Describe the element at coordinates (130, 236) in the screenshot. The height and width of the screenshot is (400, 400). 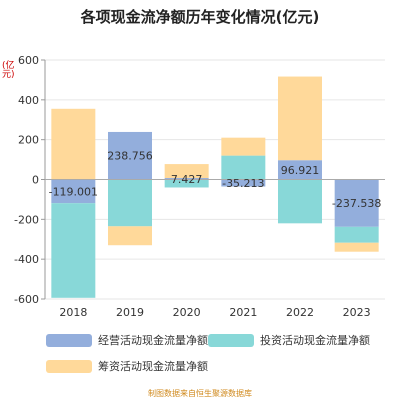
I see `bar-financing-2019` at that location.